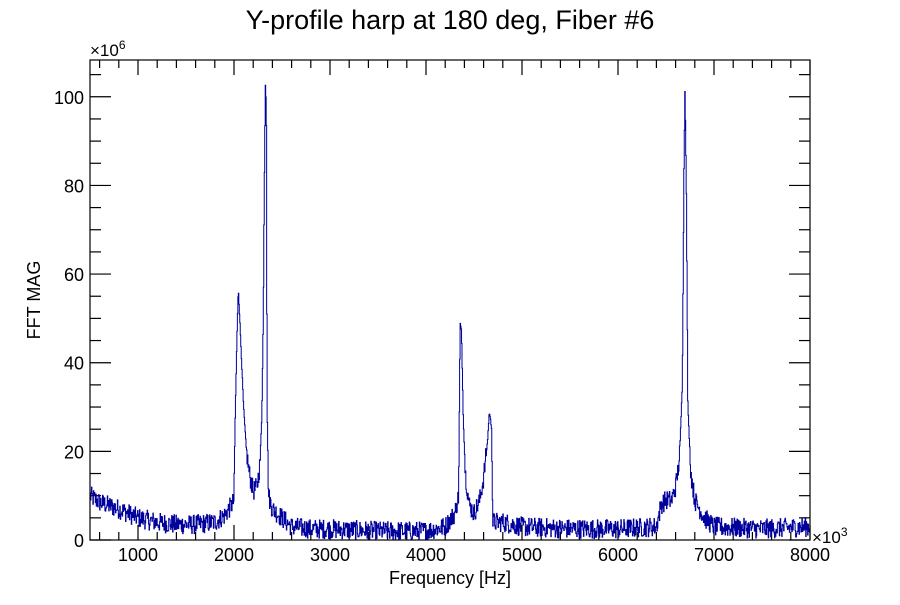  I want to click on chart-title: Y-profile harp at 180 deg, Fiber #6, so click(450, 20).